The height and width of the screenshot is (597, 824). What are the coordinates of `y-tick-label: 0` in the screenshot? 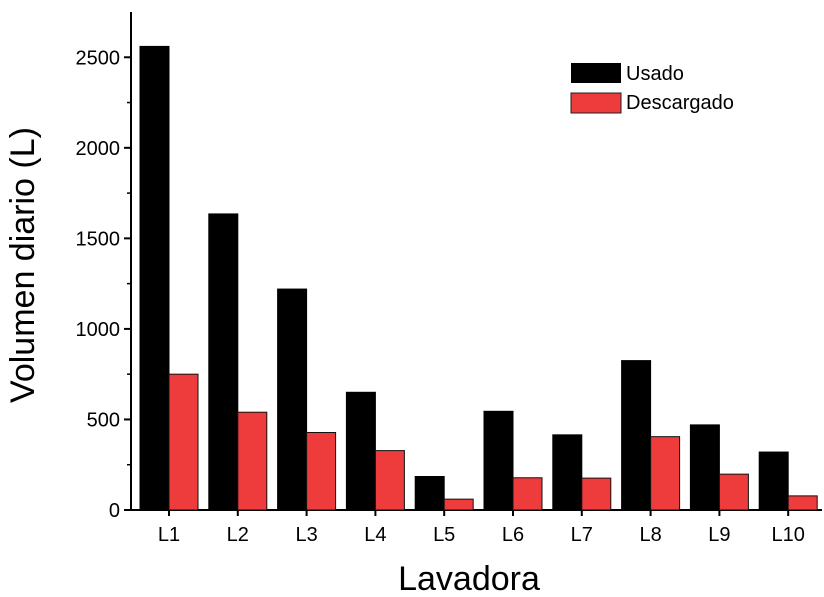 It's located at (114, 511).